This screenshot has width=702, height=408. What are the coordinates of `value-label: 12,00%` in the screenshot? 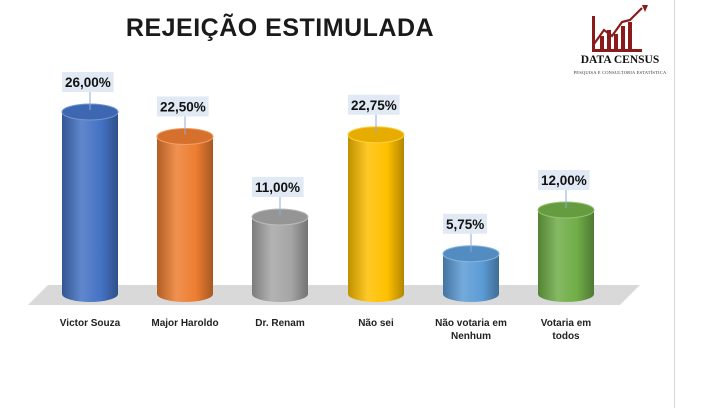 It's located at (564, 180).